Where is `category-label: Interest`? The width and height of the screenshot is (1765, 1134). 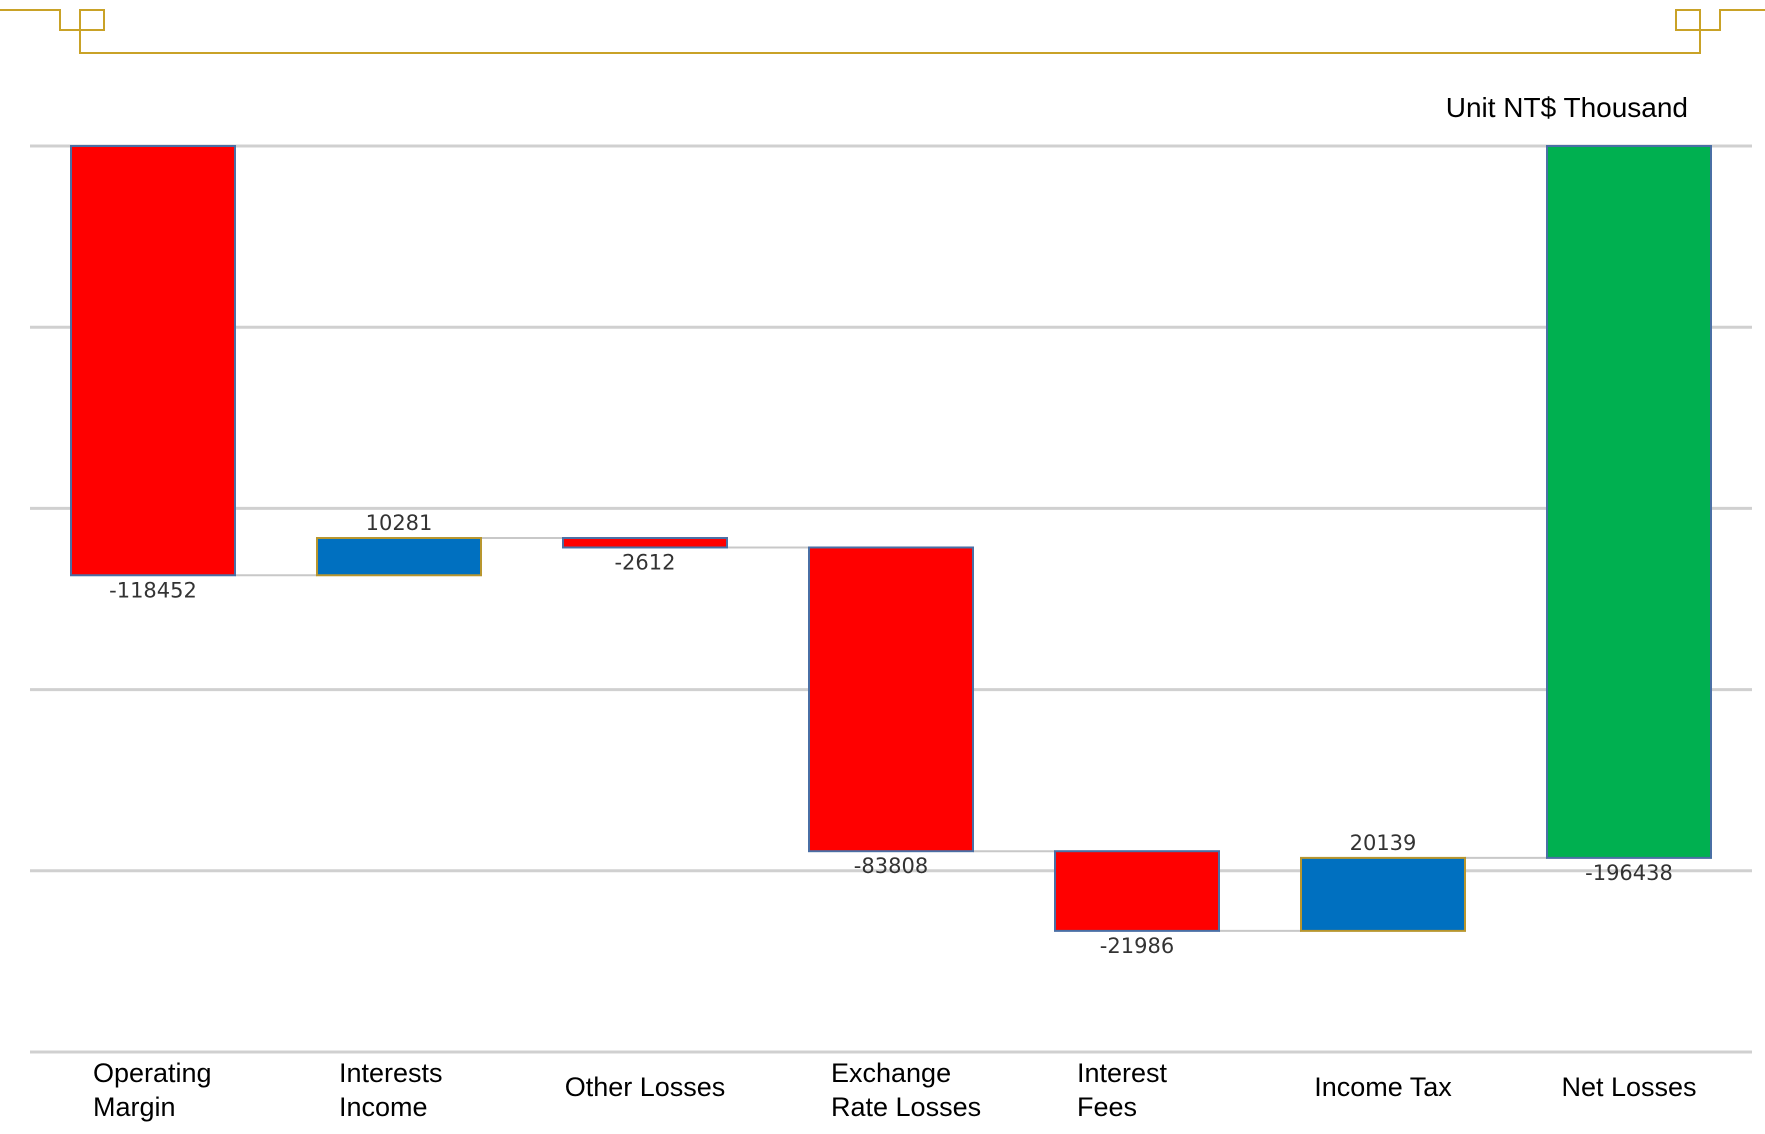
category-label: Interest is located at coordinates (1122, 1073).